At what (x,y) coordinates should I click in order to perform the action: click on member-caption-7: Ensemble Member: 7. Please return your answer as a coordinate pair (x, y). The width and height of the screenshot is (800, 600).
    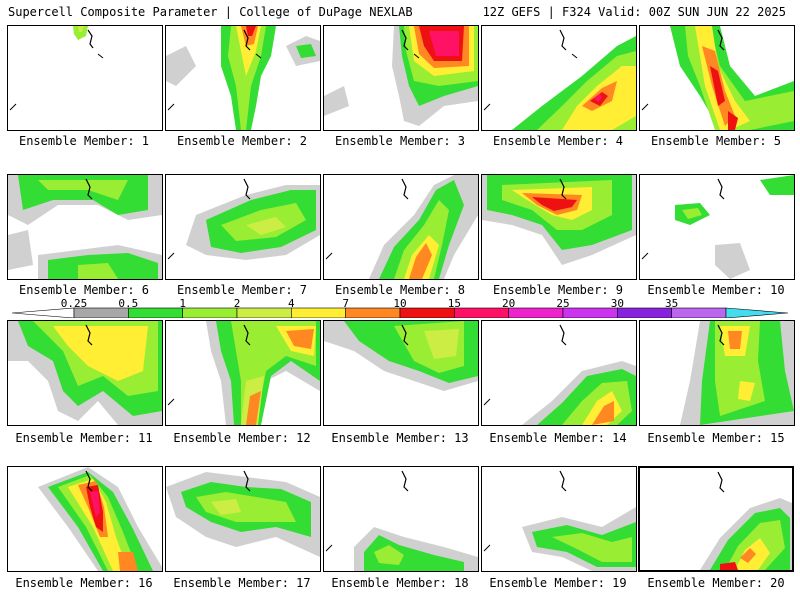
    Looking at the image, I should click on (242, 290).